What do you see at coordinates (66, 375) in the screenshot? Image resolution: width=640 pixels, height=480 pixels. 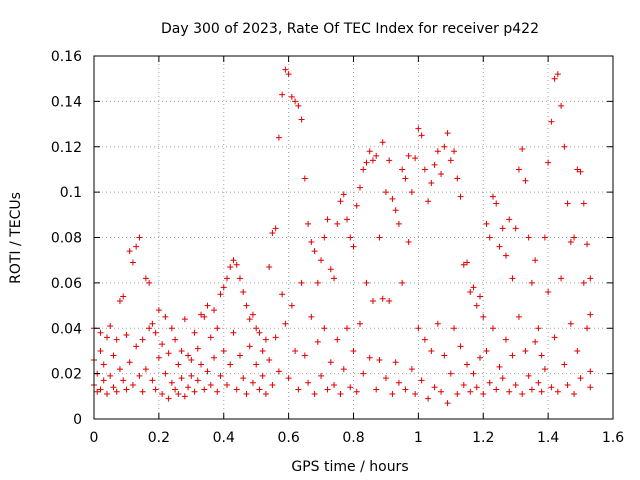 I see `y-tick-label: 0.02` at bounding box center [66, 375].